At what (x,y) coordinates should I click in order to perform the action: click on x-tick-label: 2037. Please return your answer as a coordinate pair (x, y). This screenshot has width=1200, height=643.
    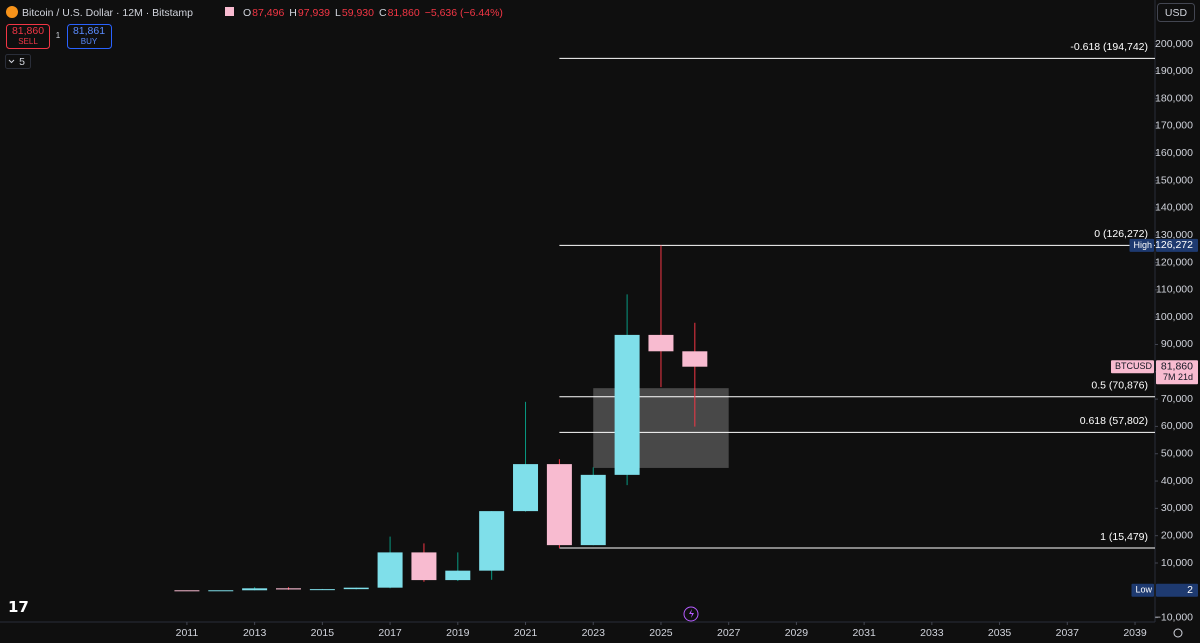
    Looking at the image, I should click on (1068, 633).